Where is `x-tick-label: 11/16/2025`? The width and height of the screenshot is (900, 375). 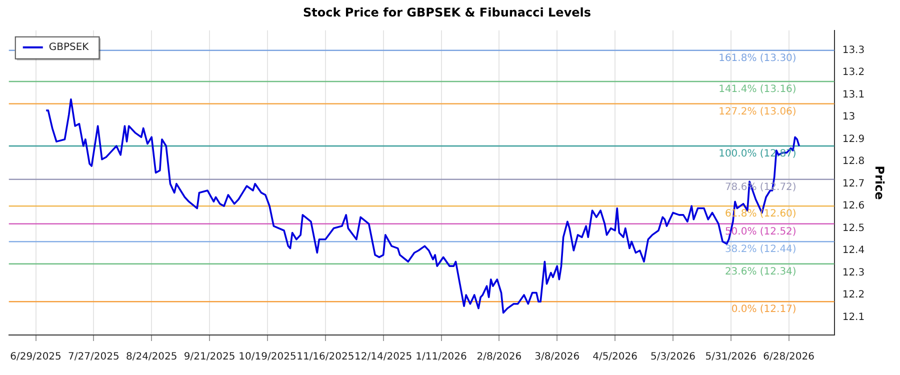 x-tick-label: 11/16/2025 is located at coordinates (325, 357).